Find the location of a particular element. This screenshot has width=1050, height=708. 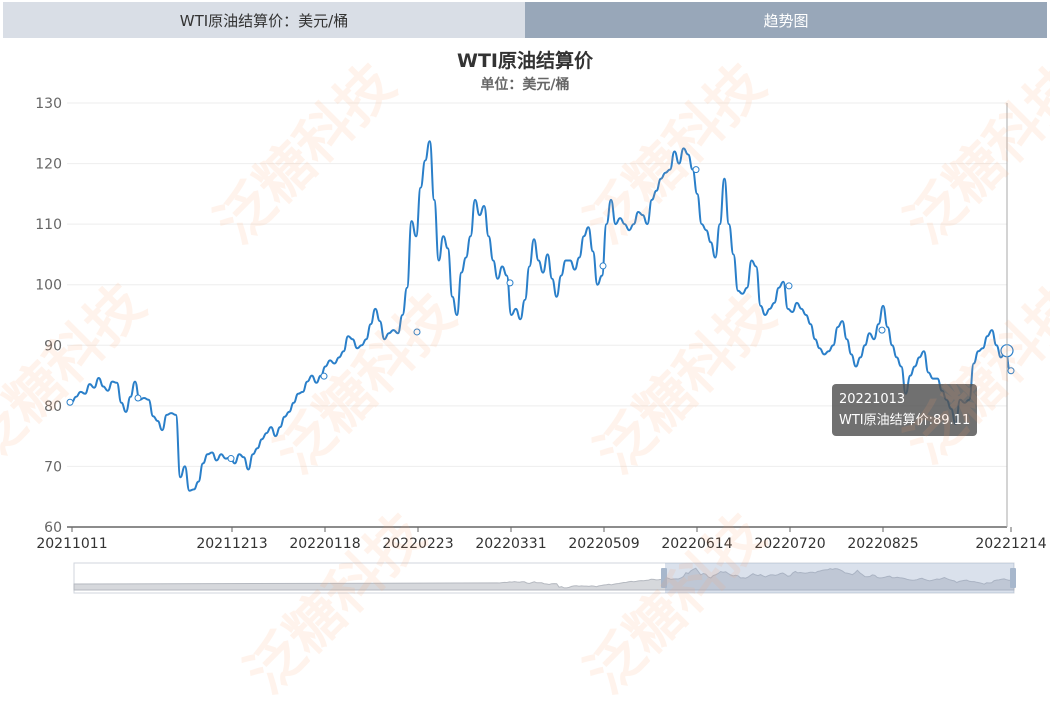

zoom-handle-left is located at coordinates (664, 578).